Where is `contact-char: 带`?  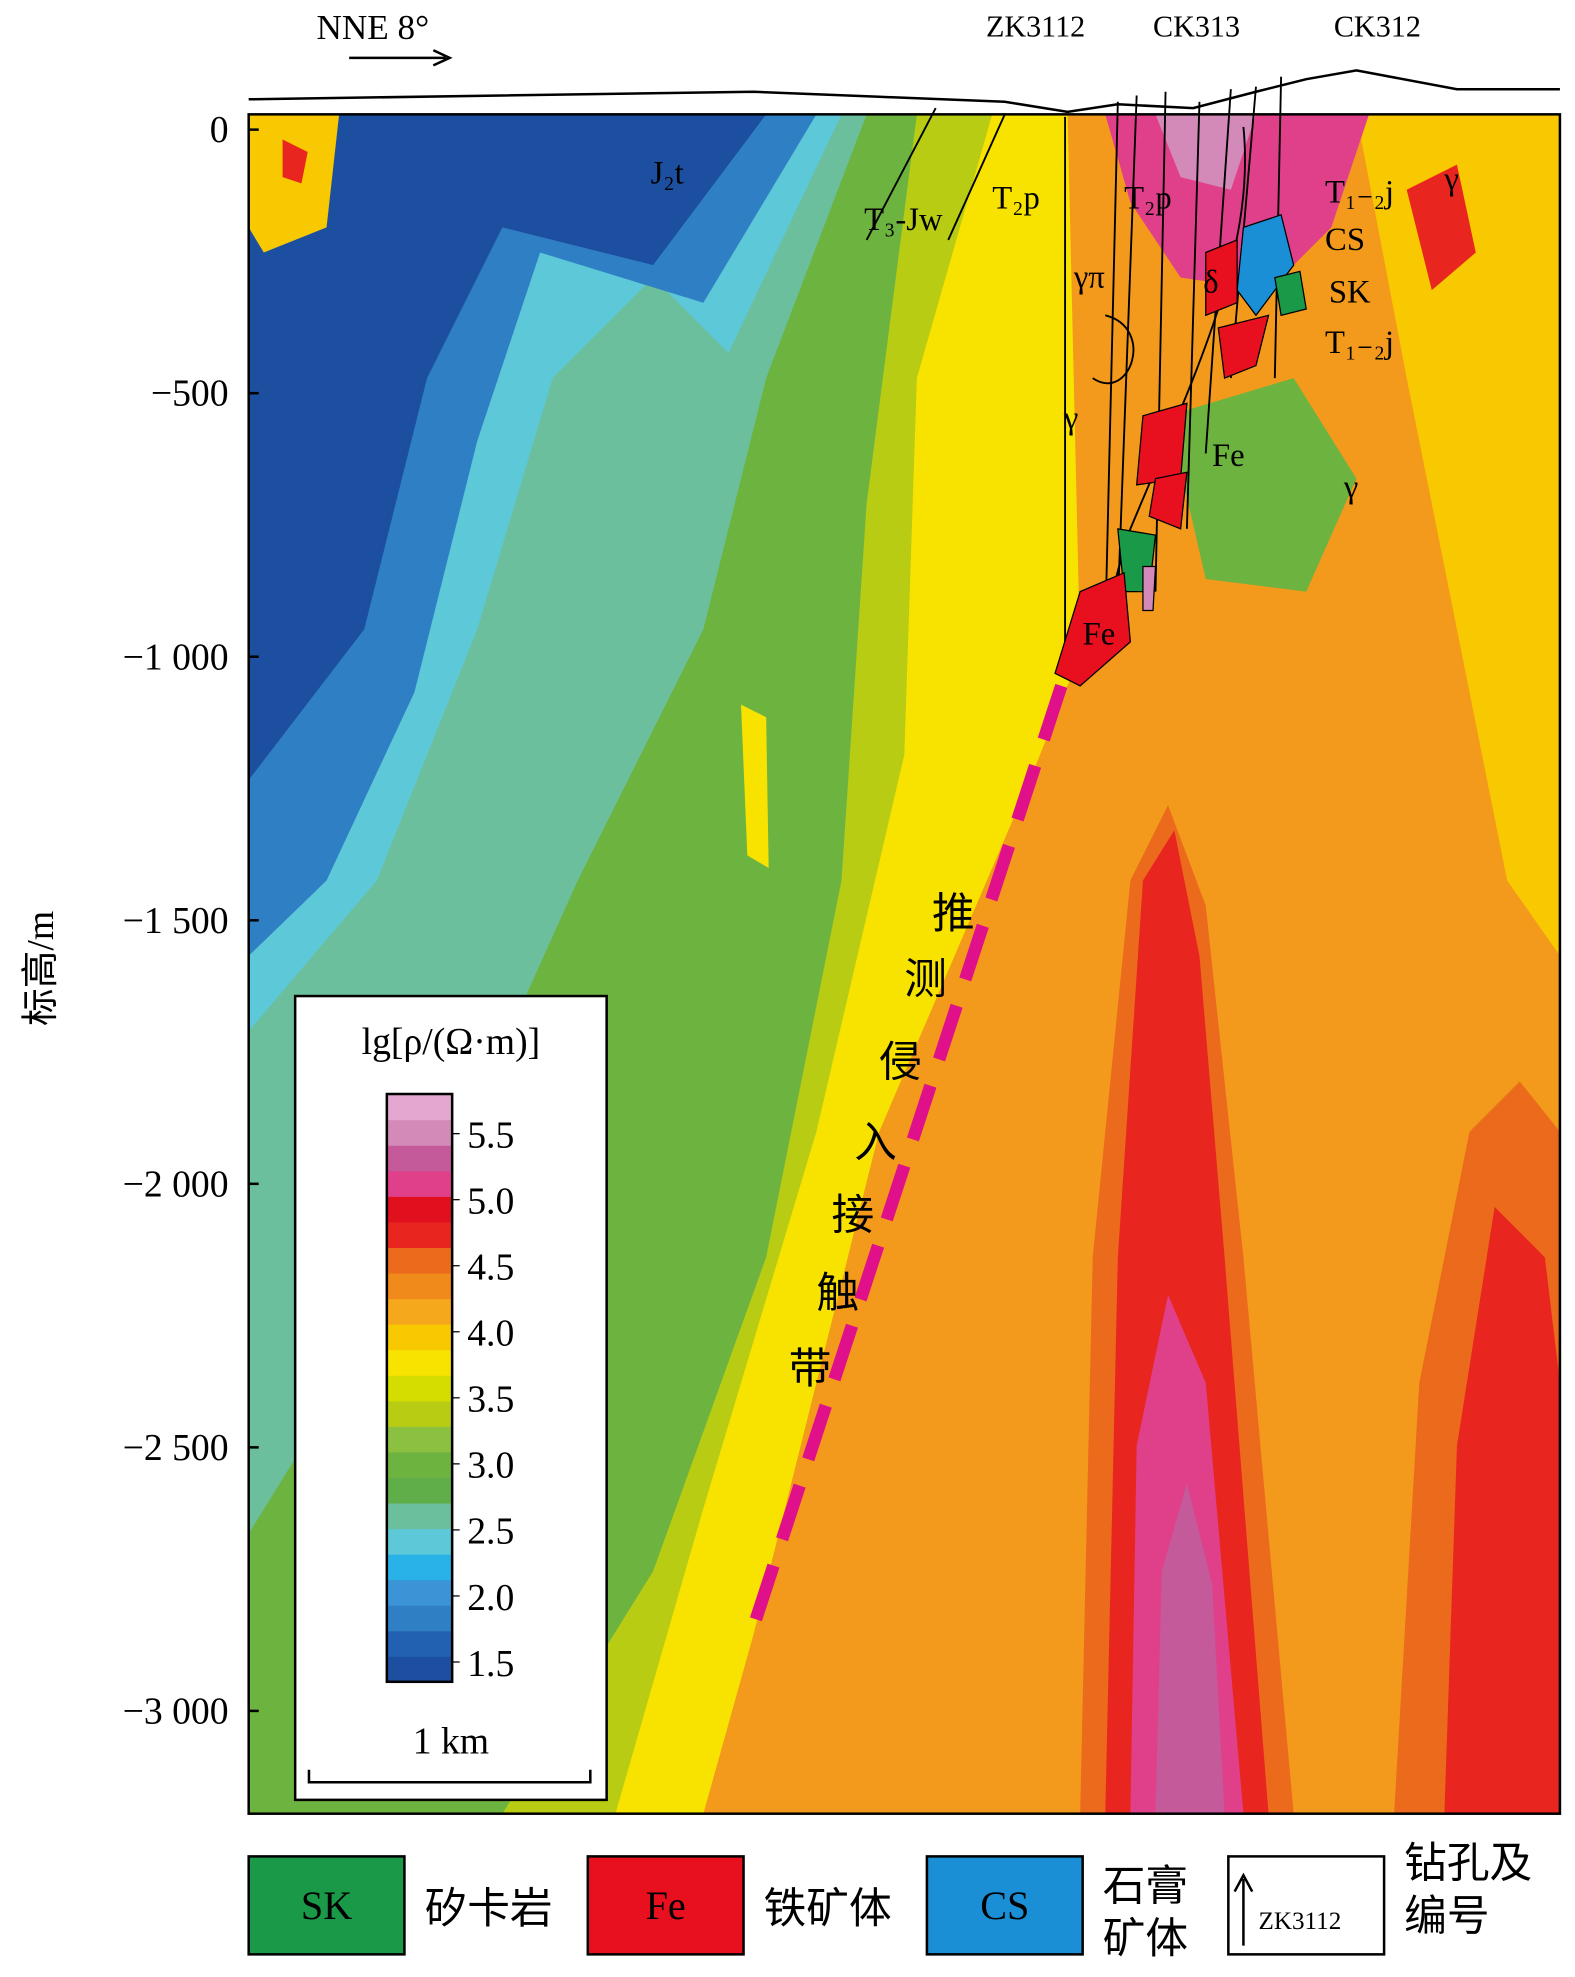
contact-char: 带 is located at coordinates (810, 1369).